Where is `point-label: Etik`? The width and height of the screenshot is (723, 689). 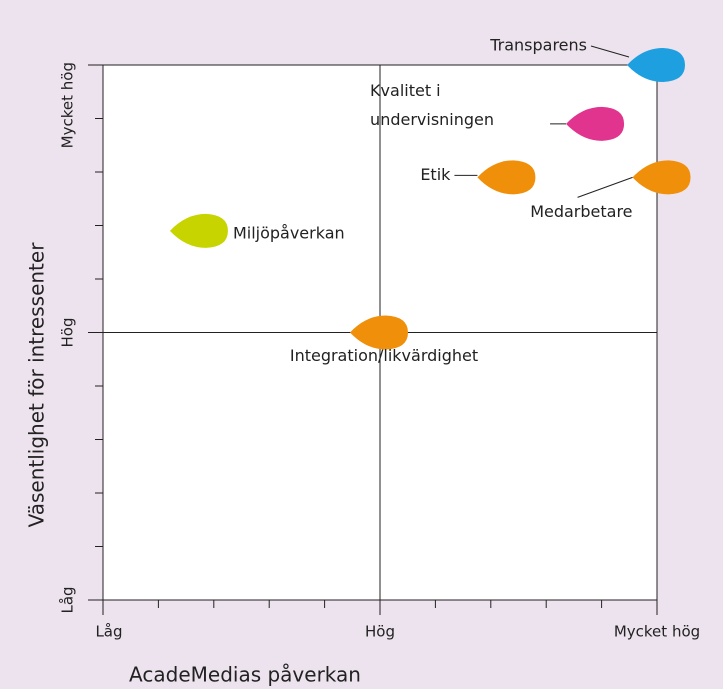
point-label: Etik is located at coordinates (435, 174).